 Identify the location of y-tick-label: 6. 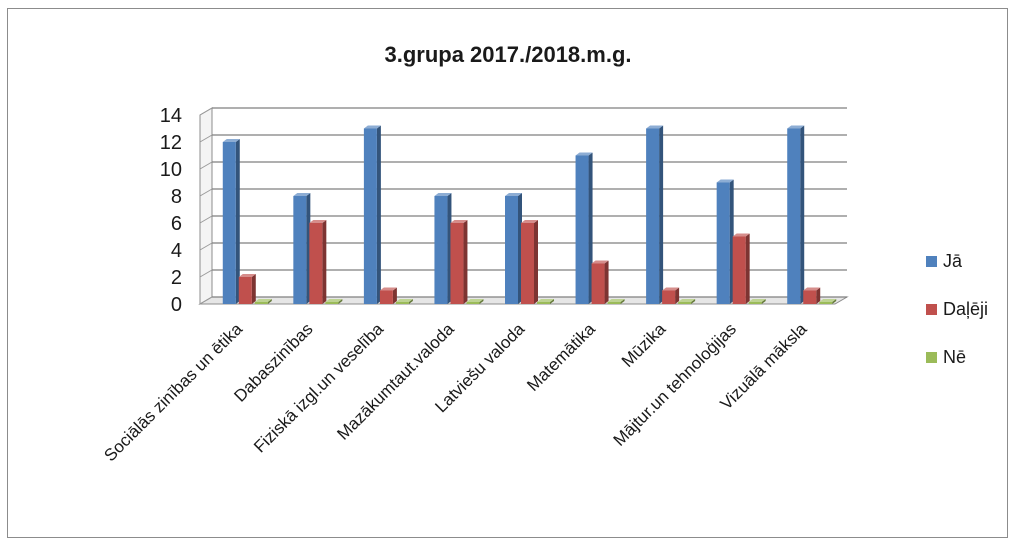
(176, 224).